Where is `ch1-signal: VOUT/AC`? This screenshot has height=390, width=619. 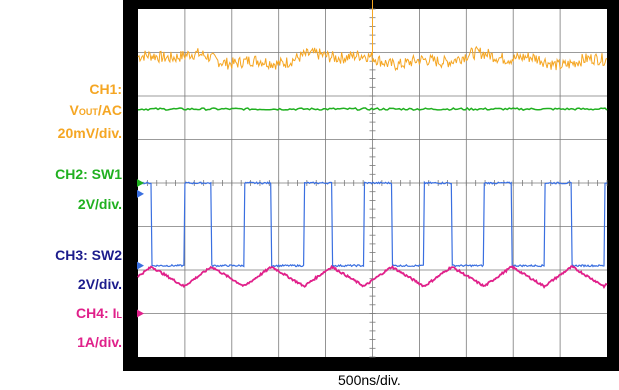
ch1-signal: VOUT/AC is located at coordinates (95, 110).